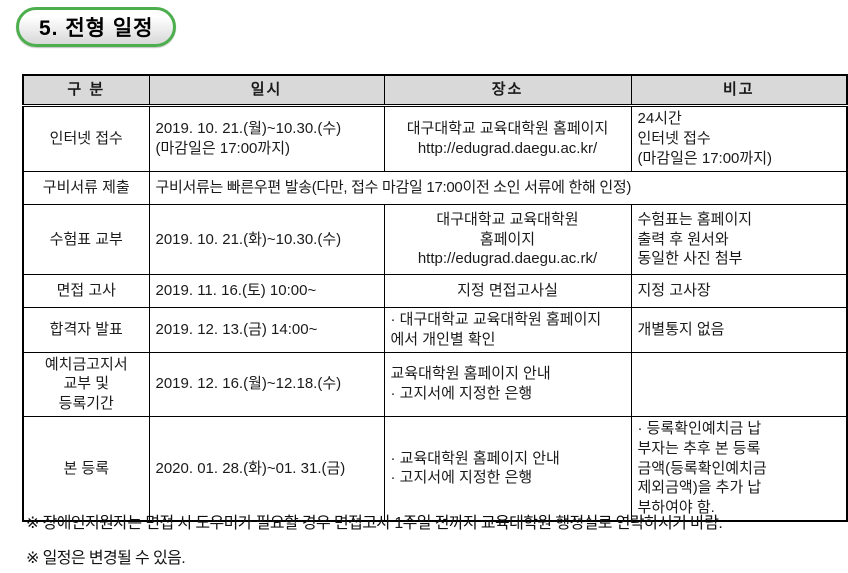 This screenshot has width=848, height=573. I want to click on section-title-badge: 5. 전형 일정, so click(96, 27).